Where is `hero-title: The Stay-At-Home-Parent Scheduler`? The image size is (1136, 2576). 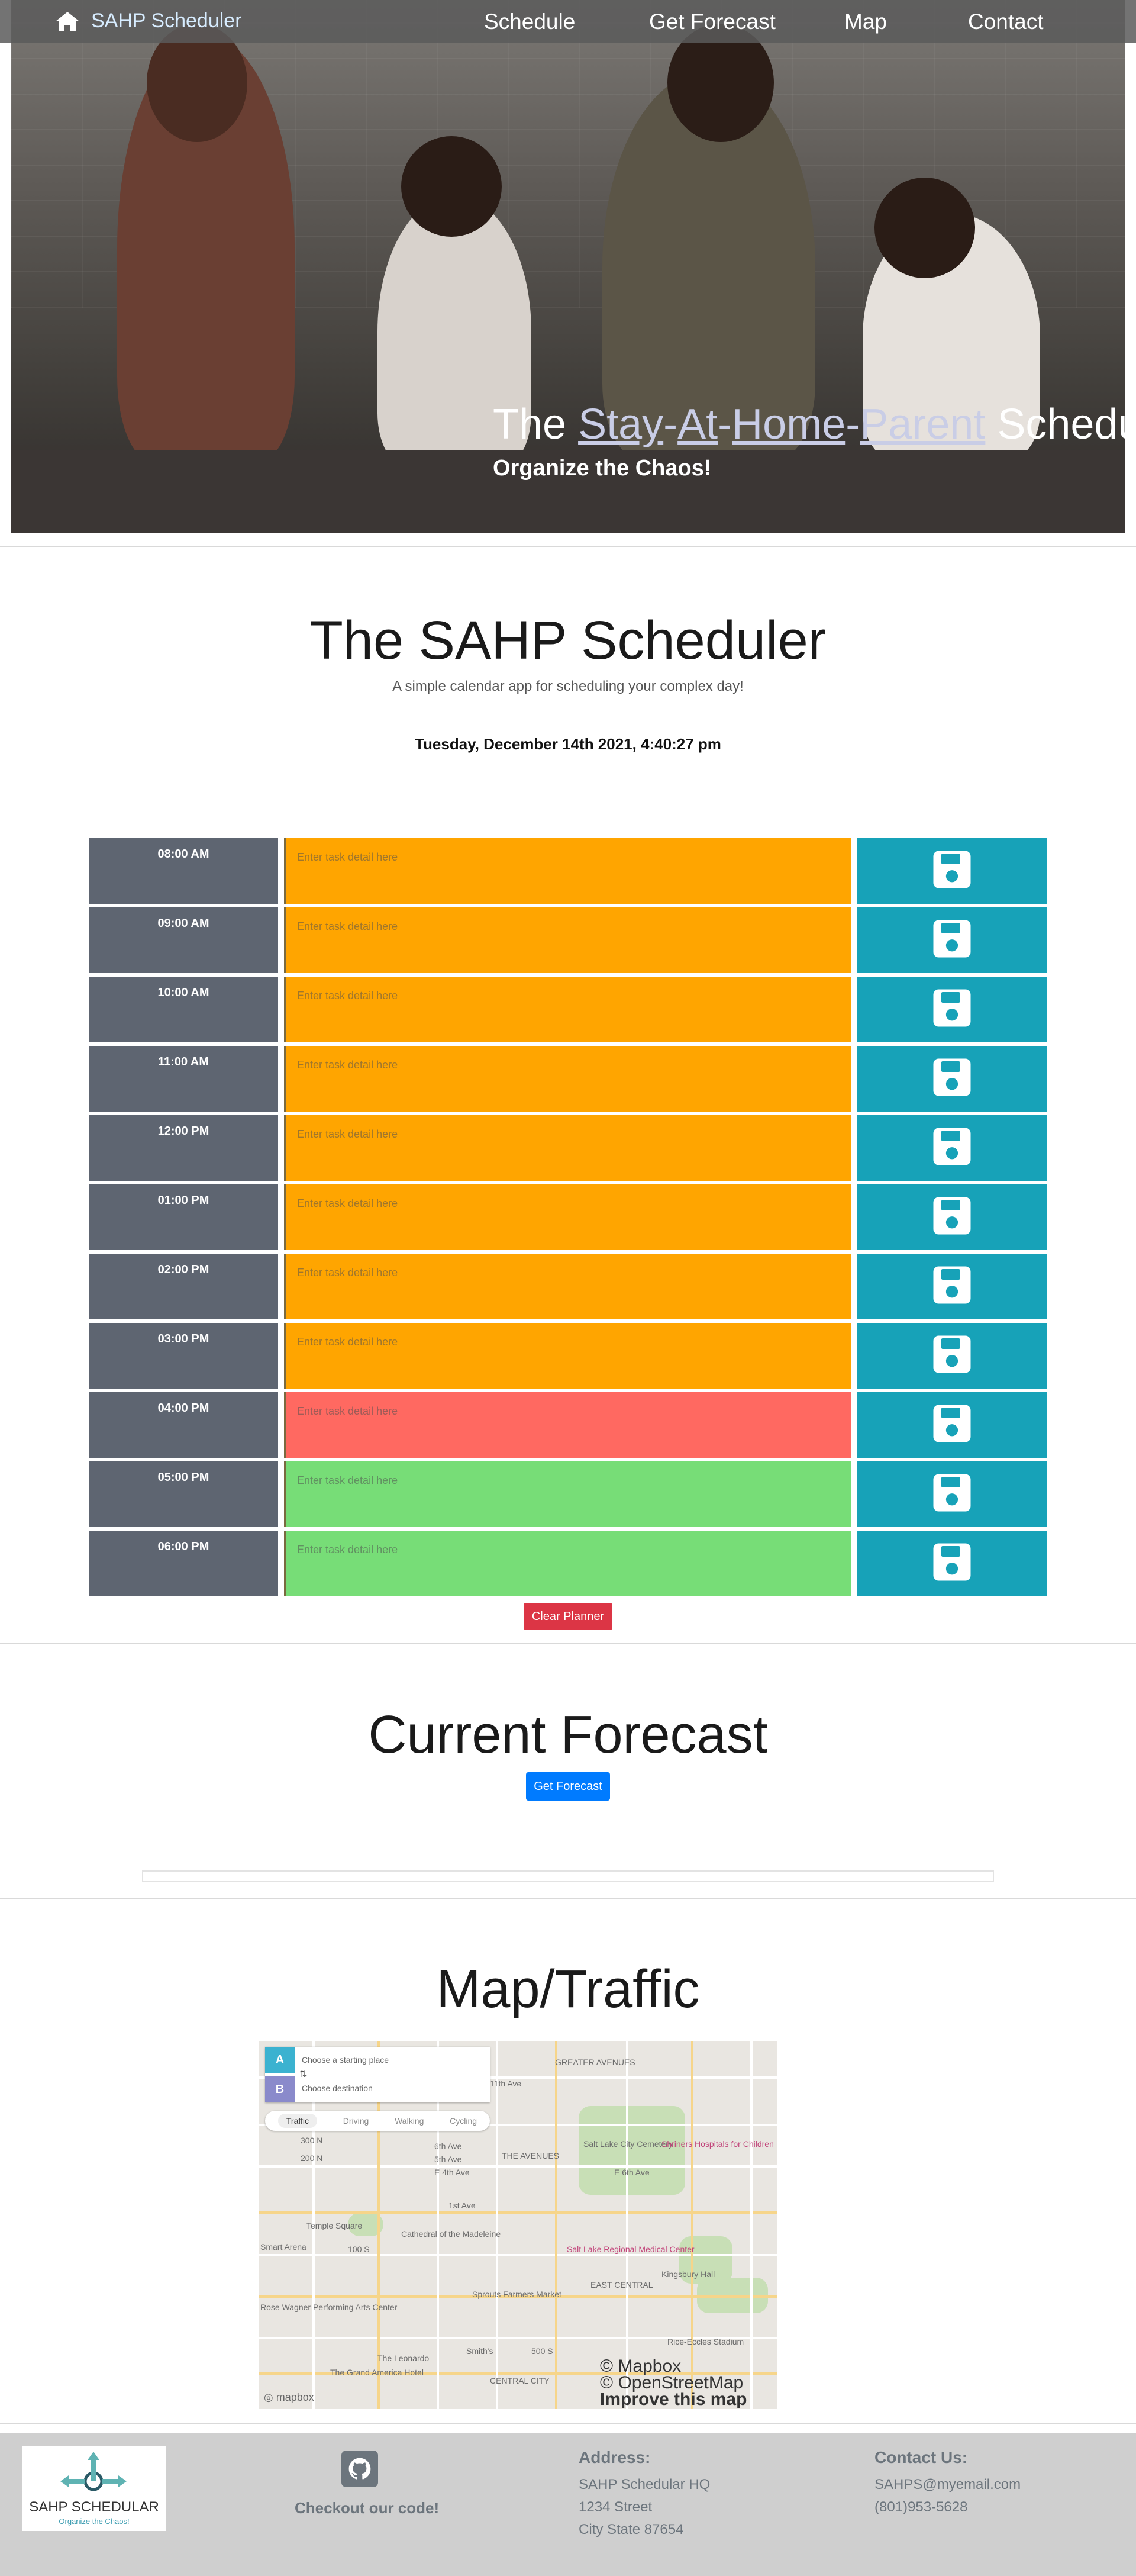
hero-title: The Stay-At-Home-Parent Scheduler is located at coordinates (809, 424).